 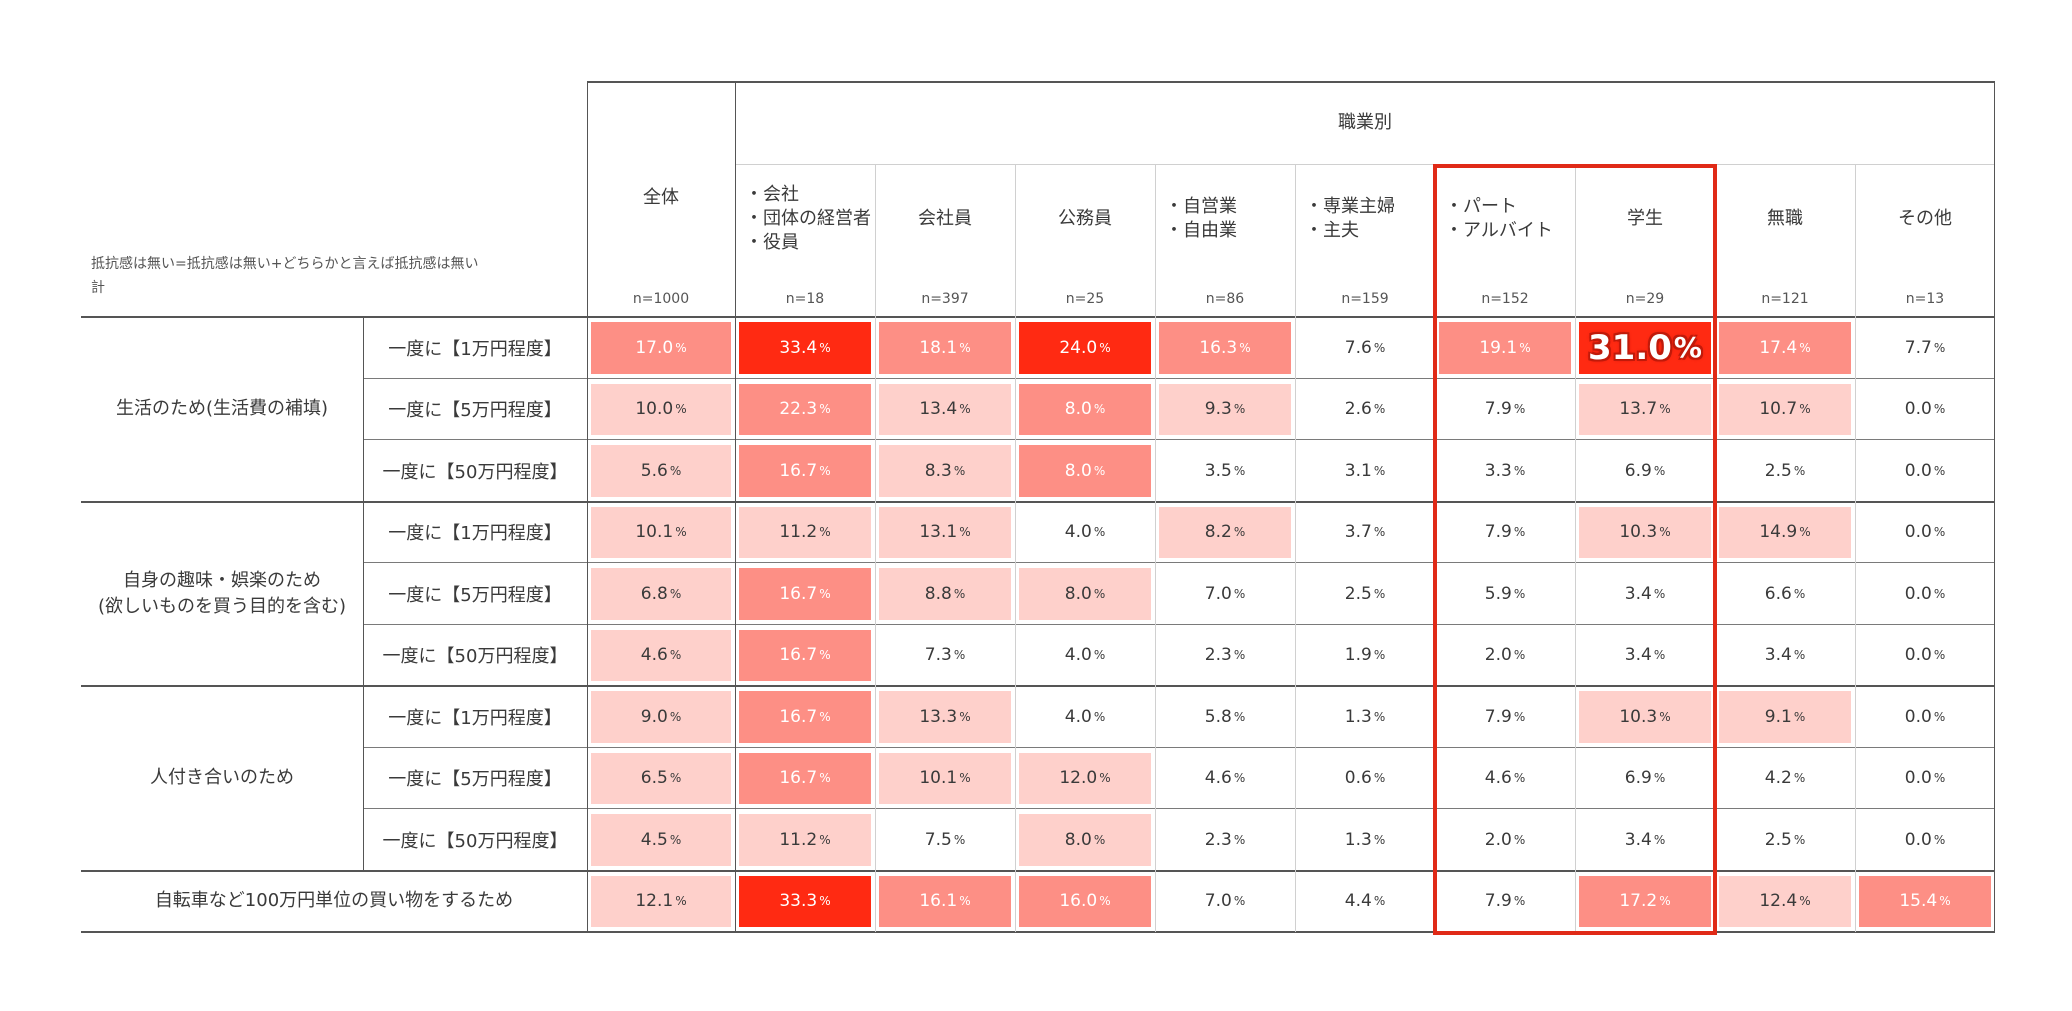 I want to click on row-divider, so click(x=1179, y=624).